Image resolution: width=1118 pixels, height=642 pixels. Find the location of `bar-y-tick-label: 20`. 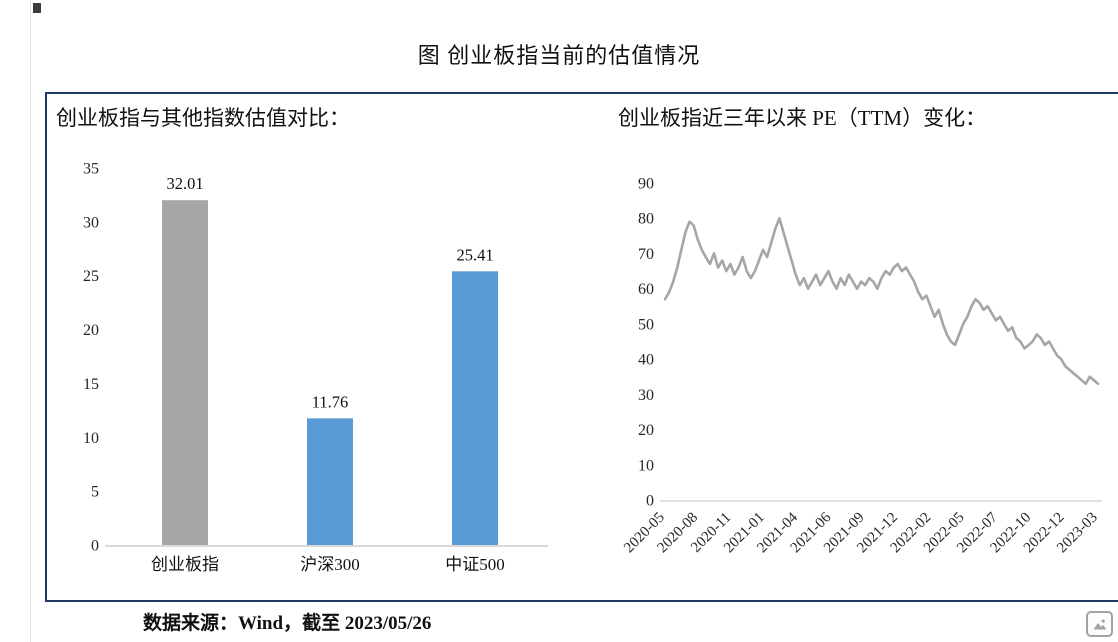

bar-y-tick-label: 20 is located at coordinates (91, 330).